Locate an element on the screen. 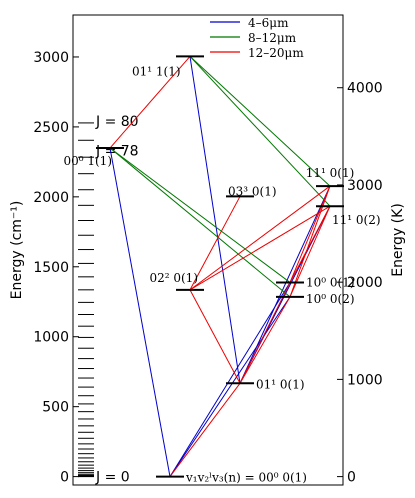 This screenshot has height=498, width=415. rotational-ladder: J = 0J = 78J = 80 is located at coordinates (108, 300).